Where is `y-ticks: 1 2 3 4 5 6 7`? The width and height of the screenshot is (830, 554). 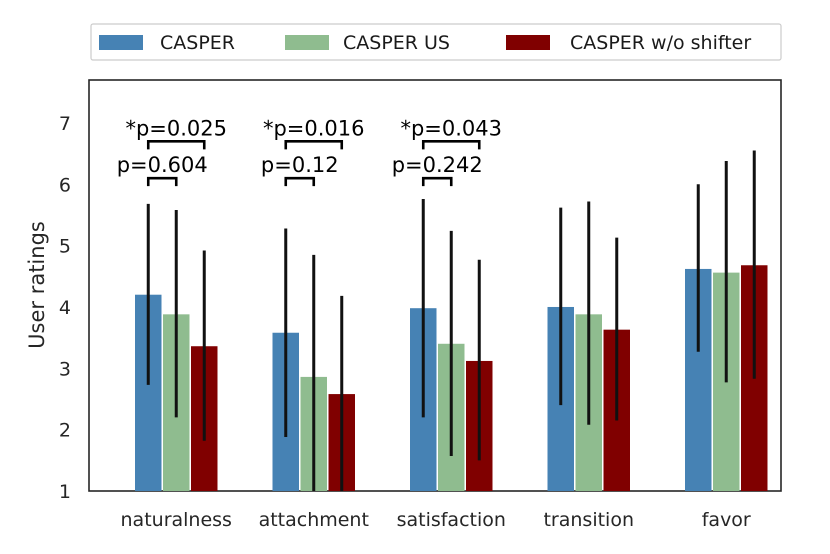 y-ticks: 1 2 3 4 5 6 7 is located at coordinates (65, 308).